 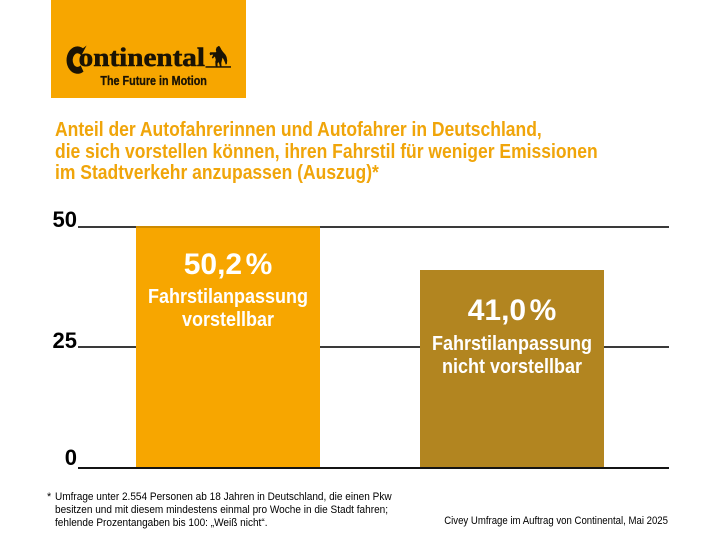 What do you see at coordinates (153, 81) in the screenshot?
I see `svg-text: The Future in Motion` at bounding box center [153, 81].